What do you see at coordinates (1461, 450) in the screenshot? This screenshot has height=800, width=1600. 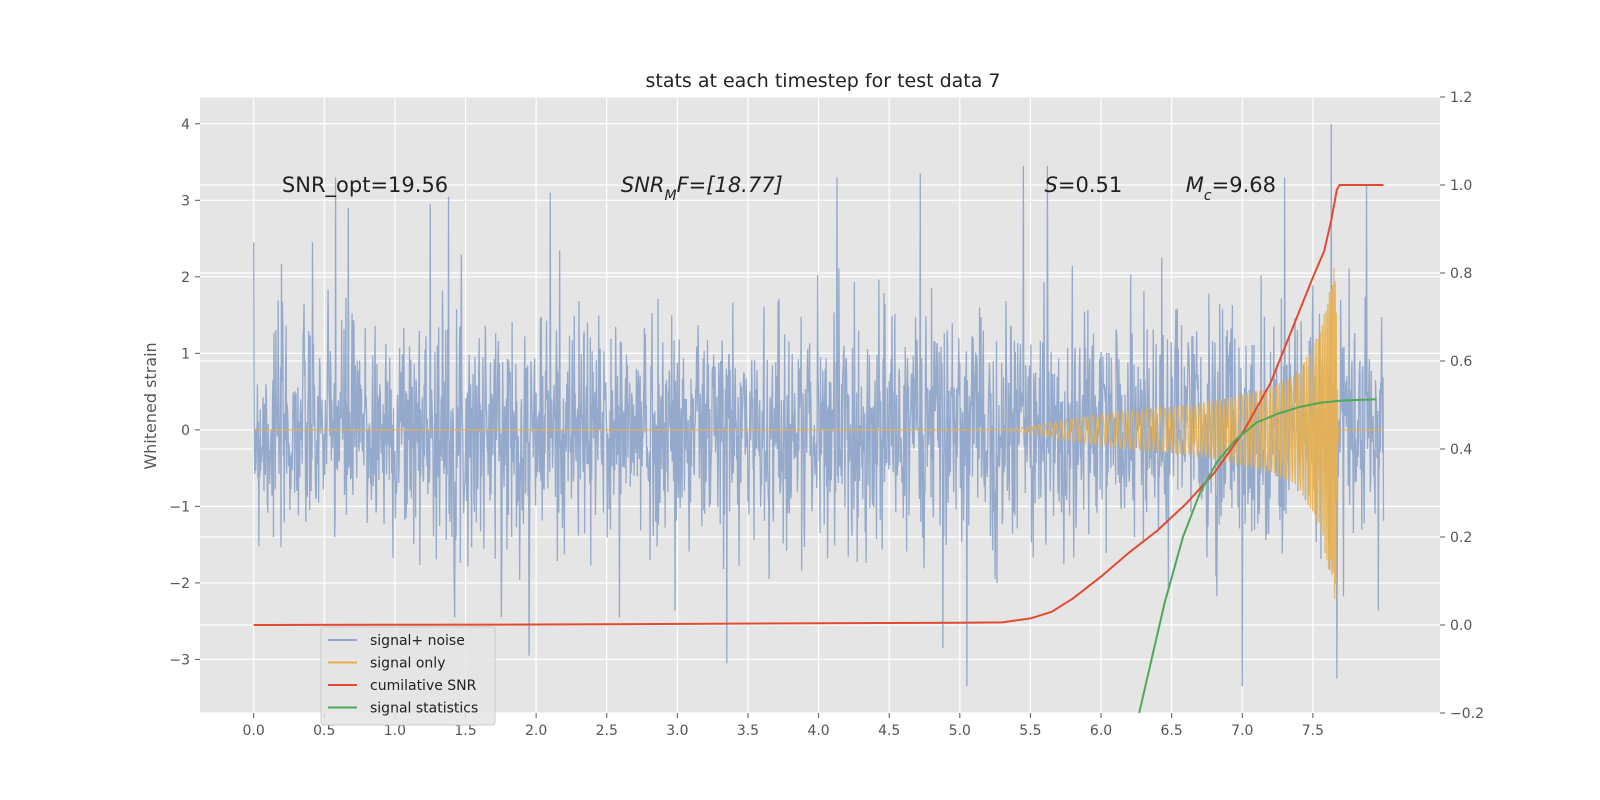 I see `y2-tick-label: 0.4` at bounding box center [1461, 450].